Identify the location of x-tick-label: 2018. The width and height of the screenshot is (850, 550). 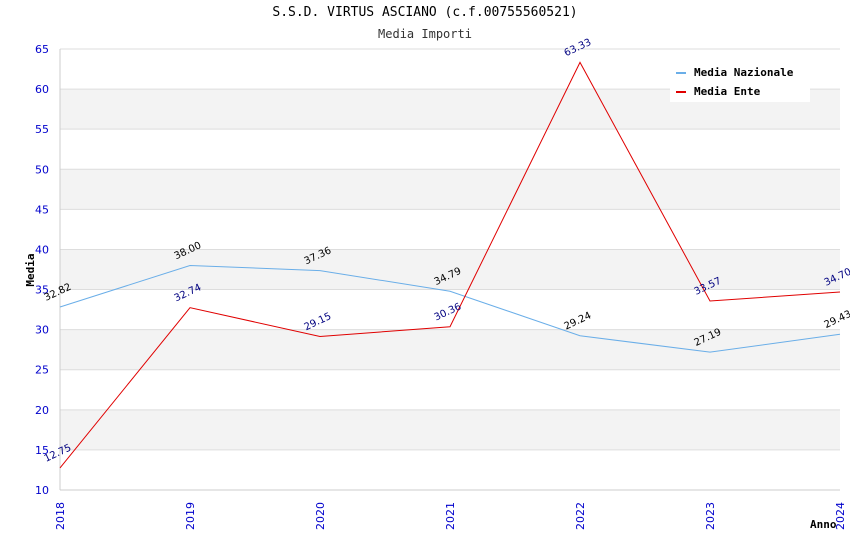
(60, 516).